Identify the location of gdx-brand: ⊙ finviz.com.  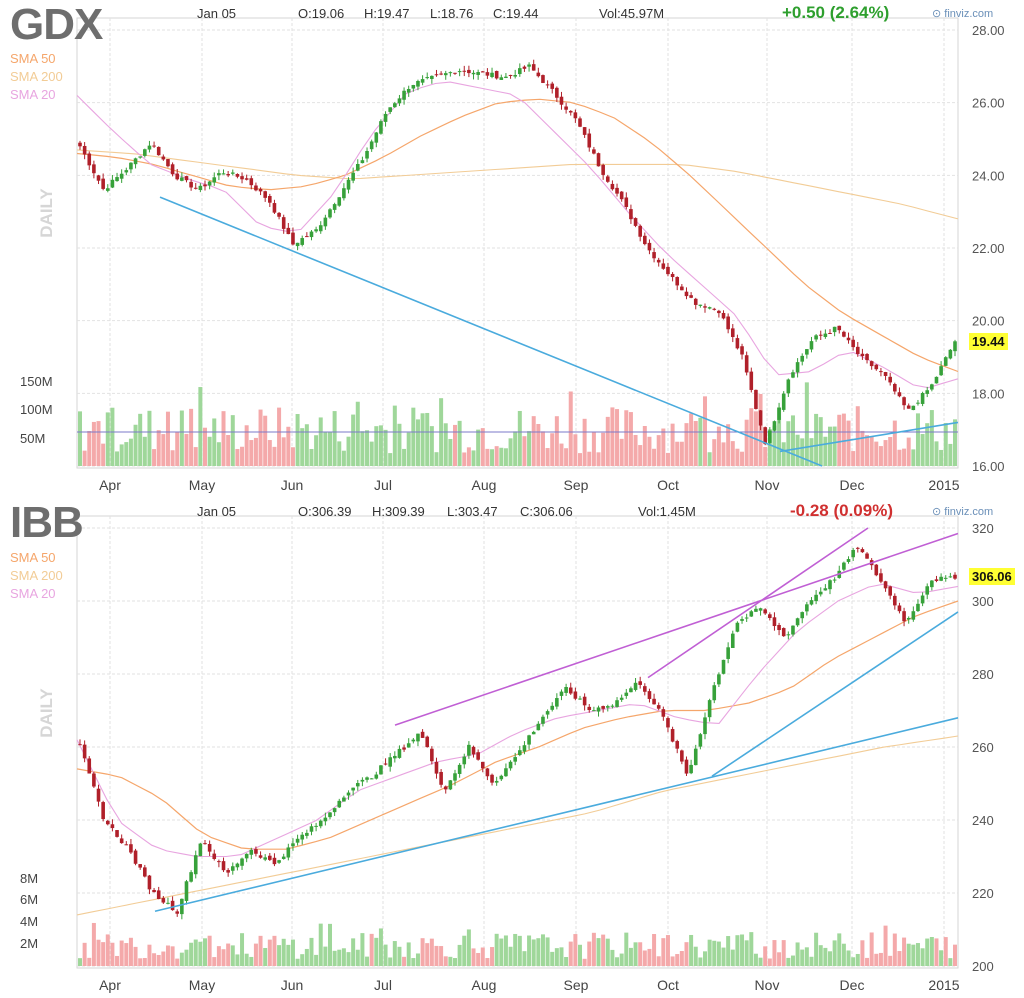
(962, 13).